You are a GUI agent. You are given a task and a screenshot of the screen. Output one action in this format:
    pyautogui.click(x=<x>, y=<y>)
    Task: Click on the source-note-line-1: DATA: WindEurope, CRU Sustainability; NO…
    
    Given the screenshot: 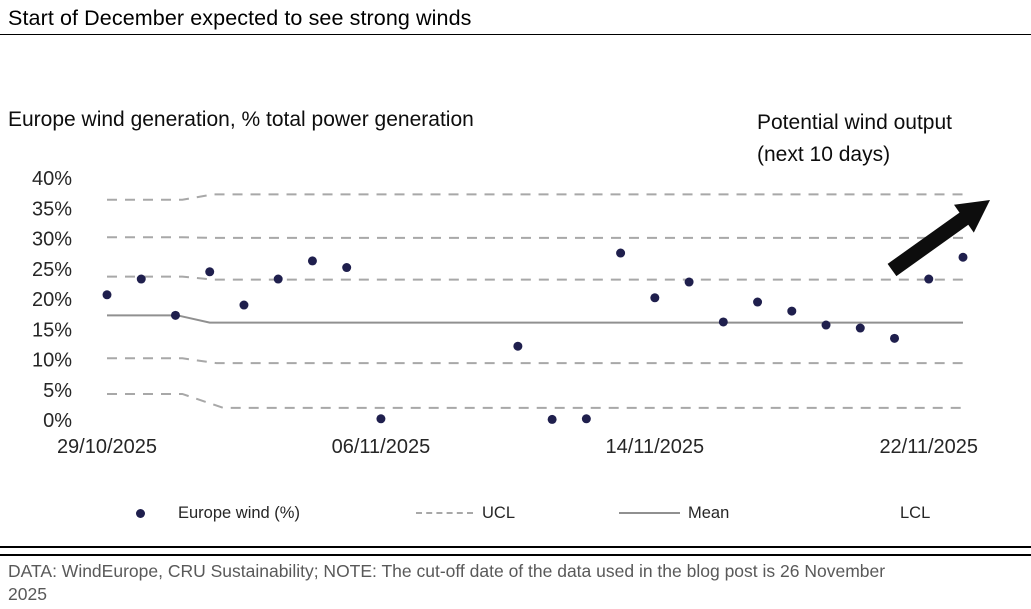 What is the action you would take?
    pyautogui.click(x=447, y=571)
    